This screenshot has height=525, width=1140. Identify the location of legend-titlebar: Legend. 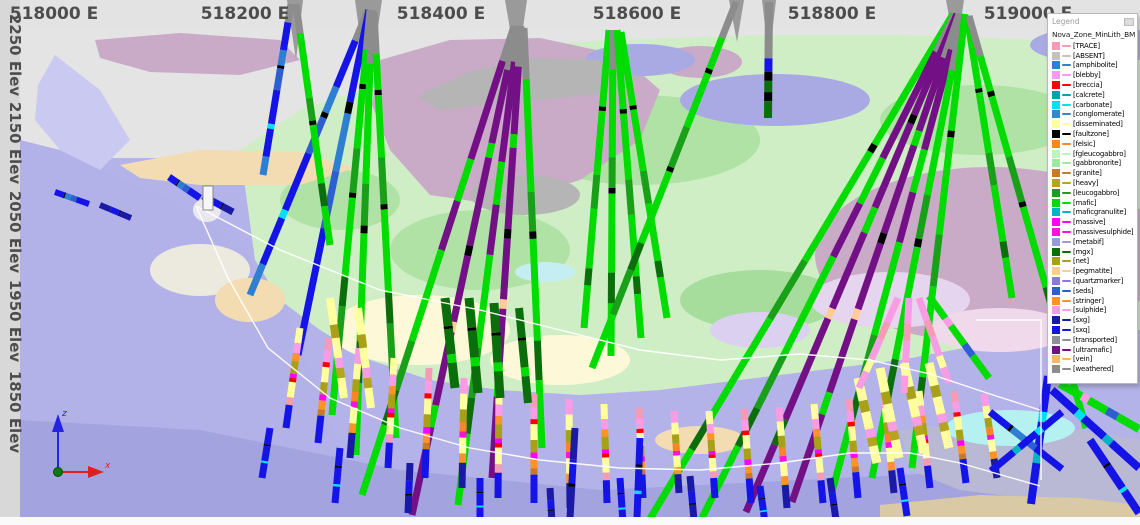
(1092, 21).